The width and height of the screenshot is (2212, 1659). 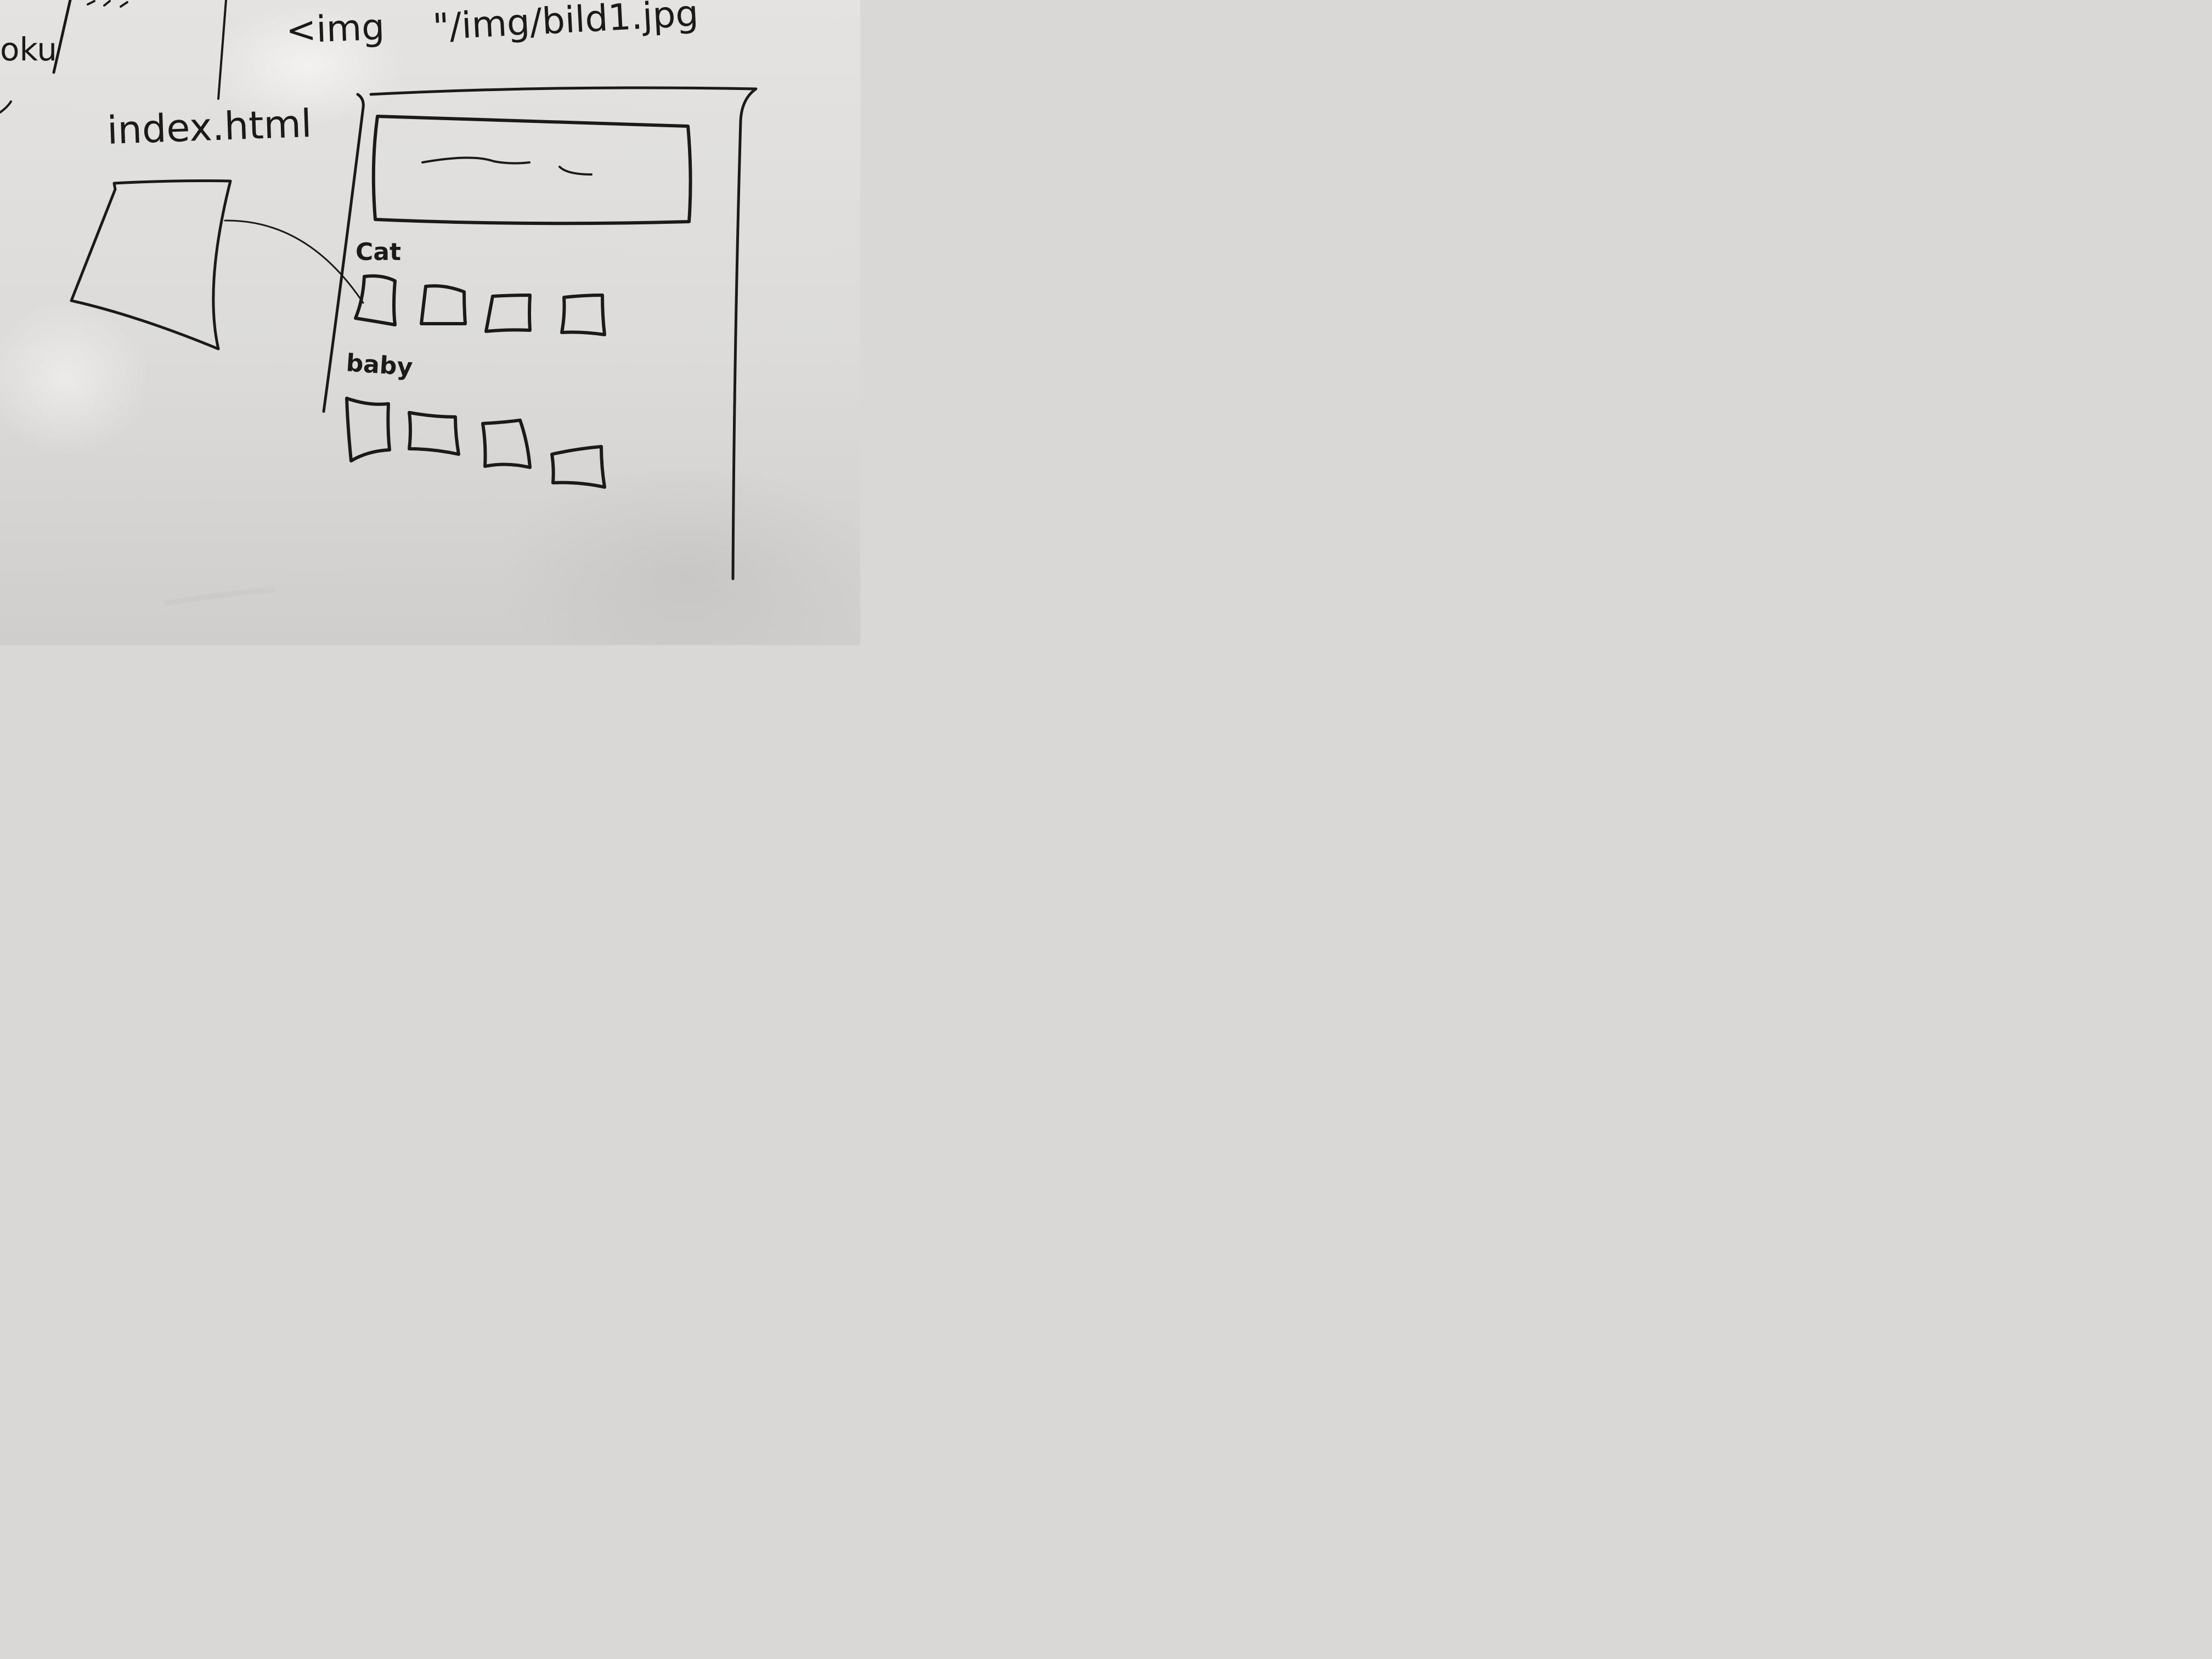 What do you see at coordinates (62, 37) in the screenshot?
I see `margin-line-left` at bounding box center [62, 37].